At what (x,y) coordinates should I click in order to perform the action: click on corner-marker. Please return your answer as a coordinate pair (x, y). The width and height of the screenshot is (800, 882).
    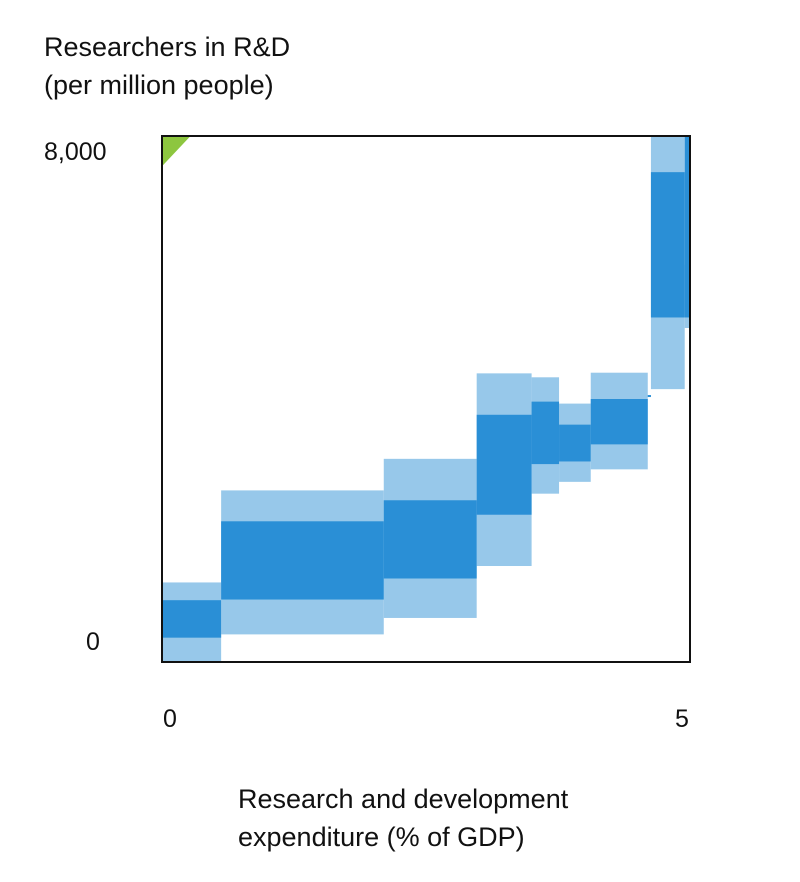
    Looking at the image, I should click on (176, 151).